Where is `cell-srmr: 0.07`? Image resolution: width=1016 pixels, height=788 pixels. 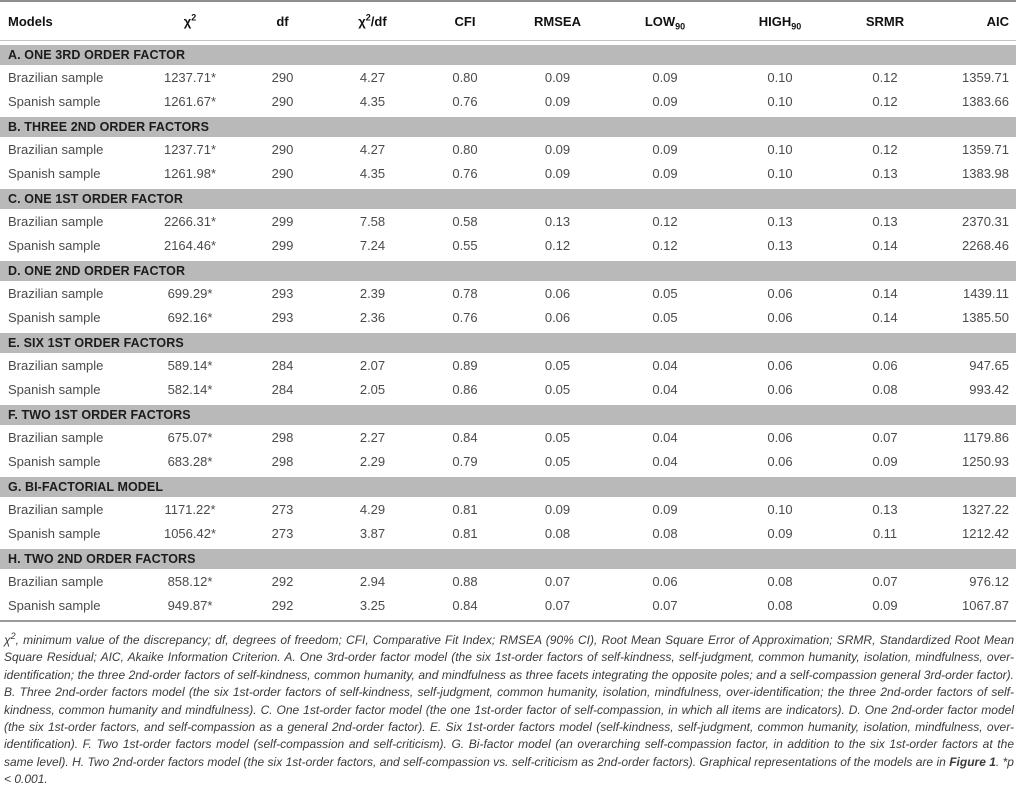
cell-srmr: 0.07 is located at coordinates (885, 581).